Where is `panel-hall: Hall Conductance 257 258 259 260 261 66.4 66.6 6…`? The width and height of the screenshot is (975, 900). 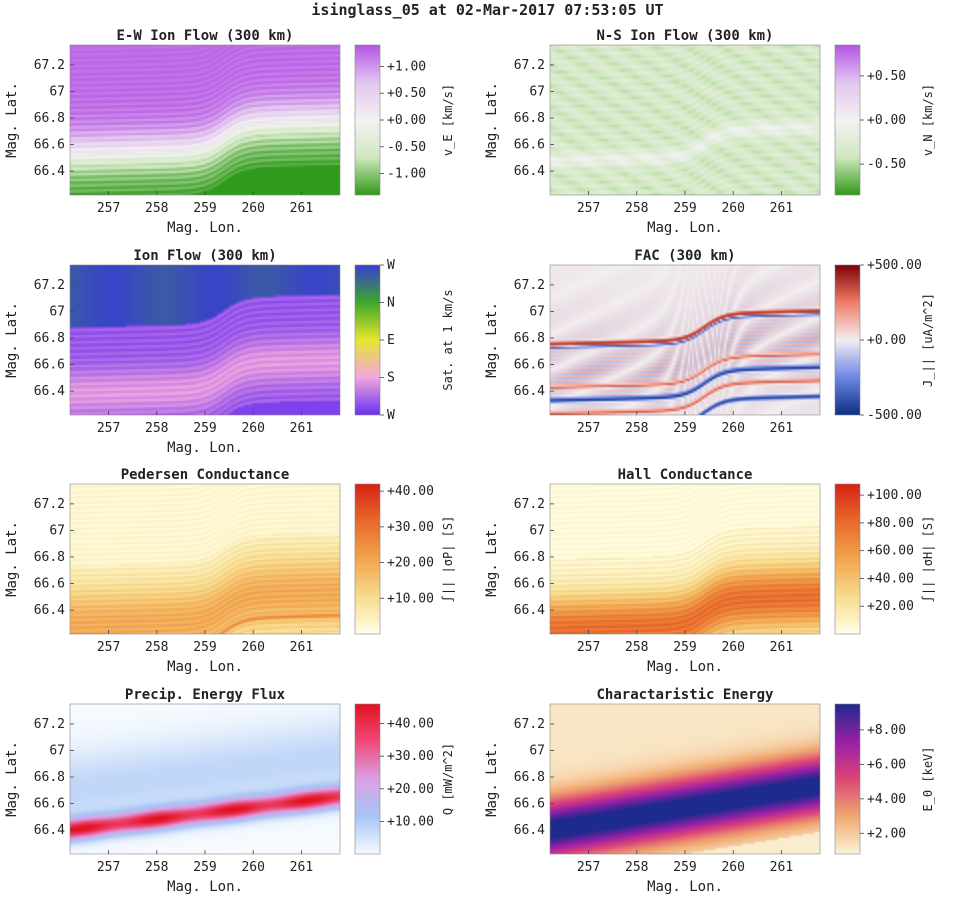 panel-hall: Hall Conductance 257 258 259 260 261 66.4 66.6 6… is located at coordinates (709, 571).